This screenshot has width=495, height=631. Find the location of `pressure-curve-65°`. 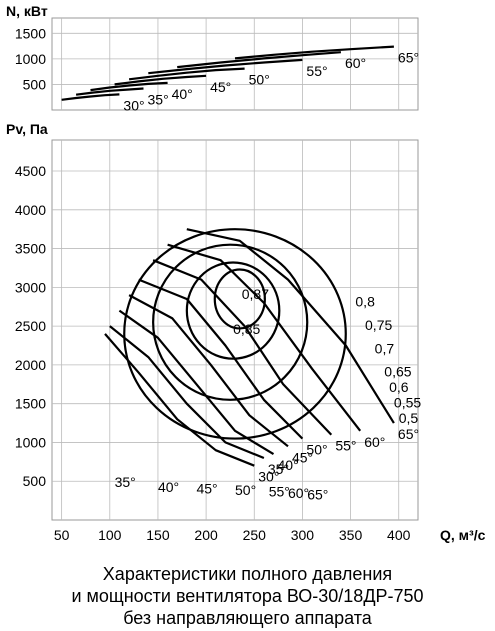

pressure-curve-65° is located at coordinates (290, 326).